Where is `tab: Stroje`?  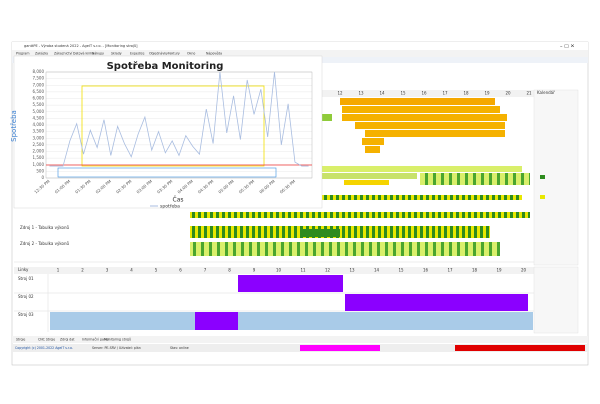 tab: Stroje is located at coordinates (20, 340).